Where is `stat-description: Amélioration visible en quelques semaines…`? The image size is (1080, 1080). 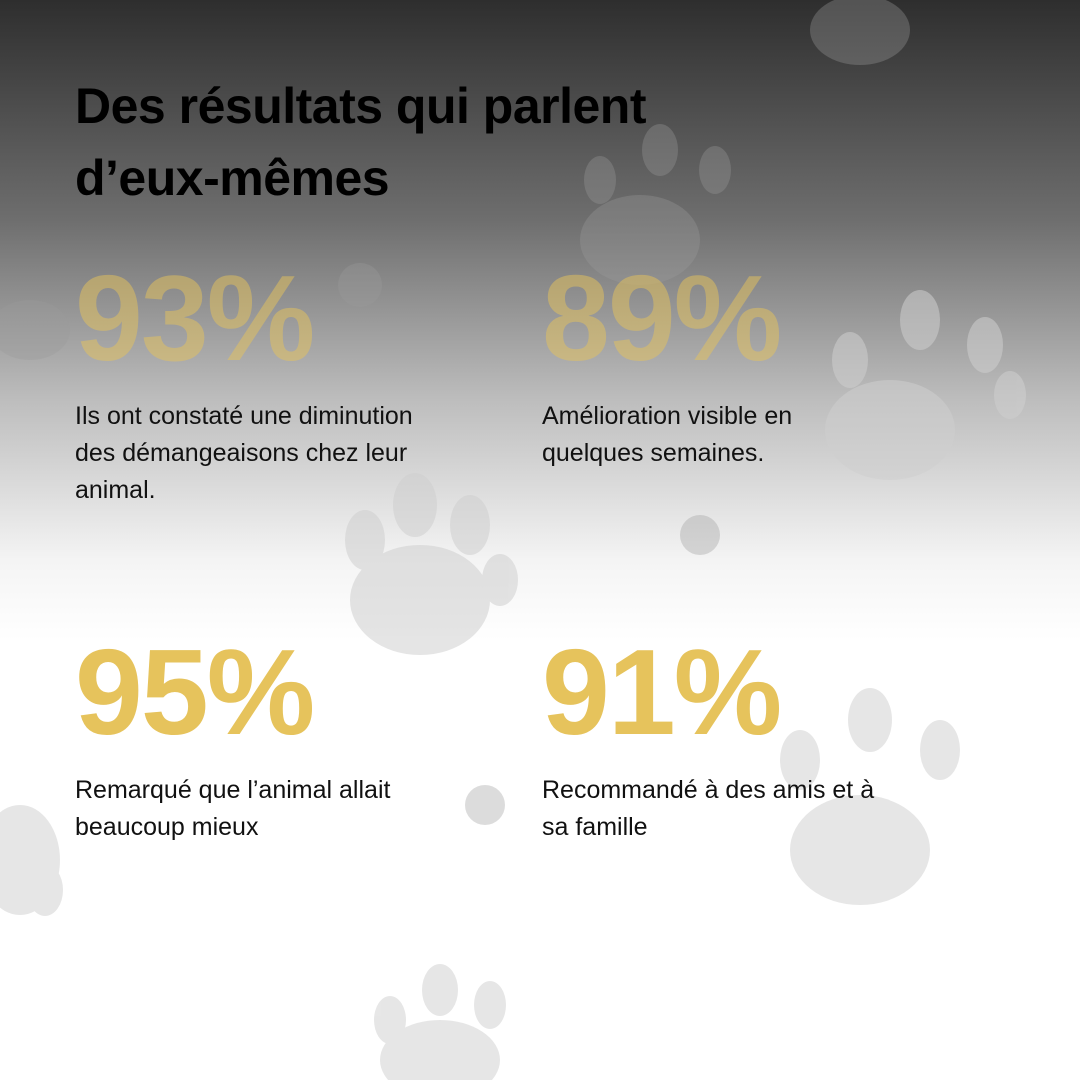
stat-description: Amélioration visible en quelques semaines… is located at coordinates (772, 435).